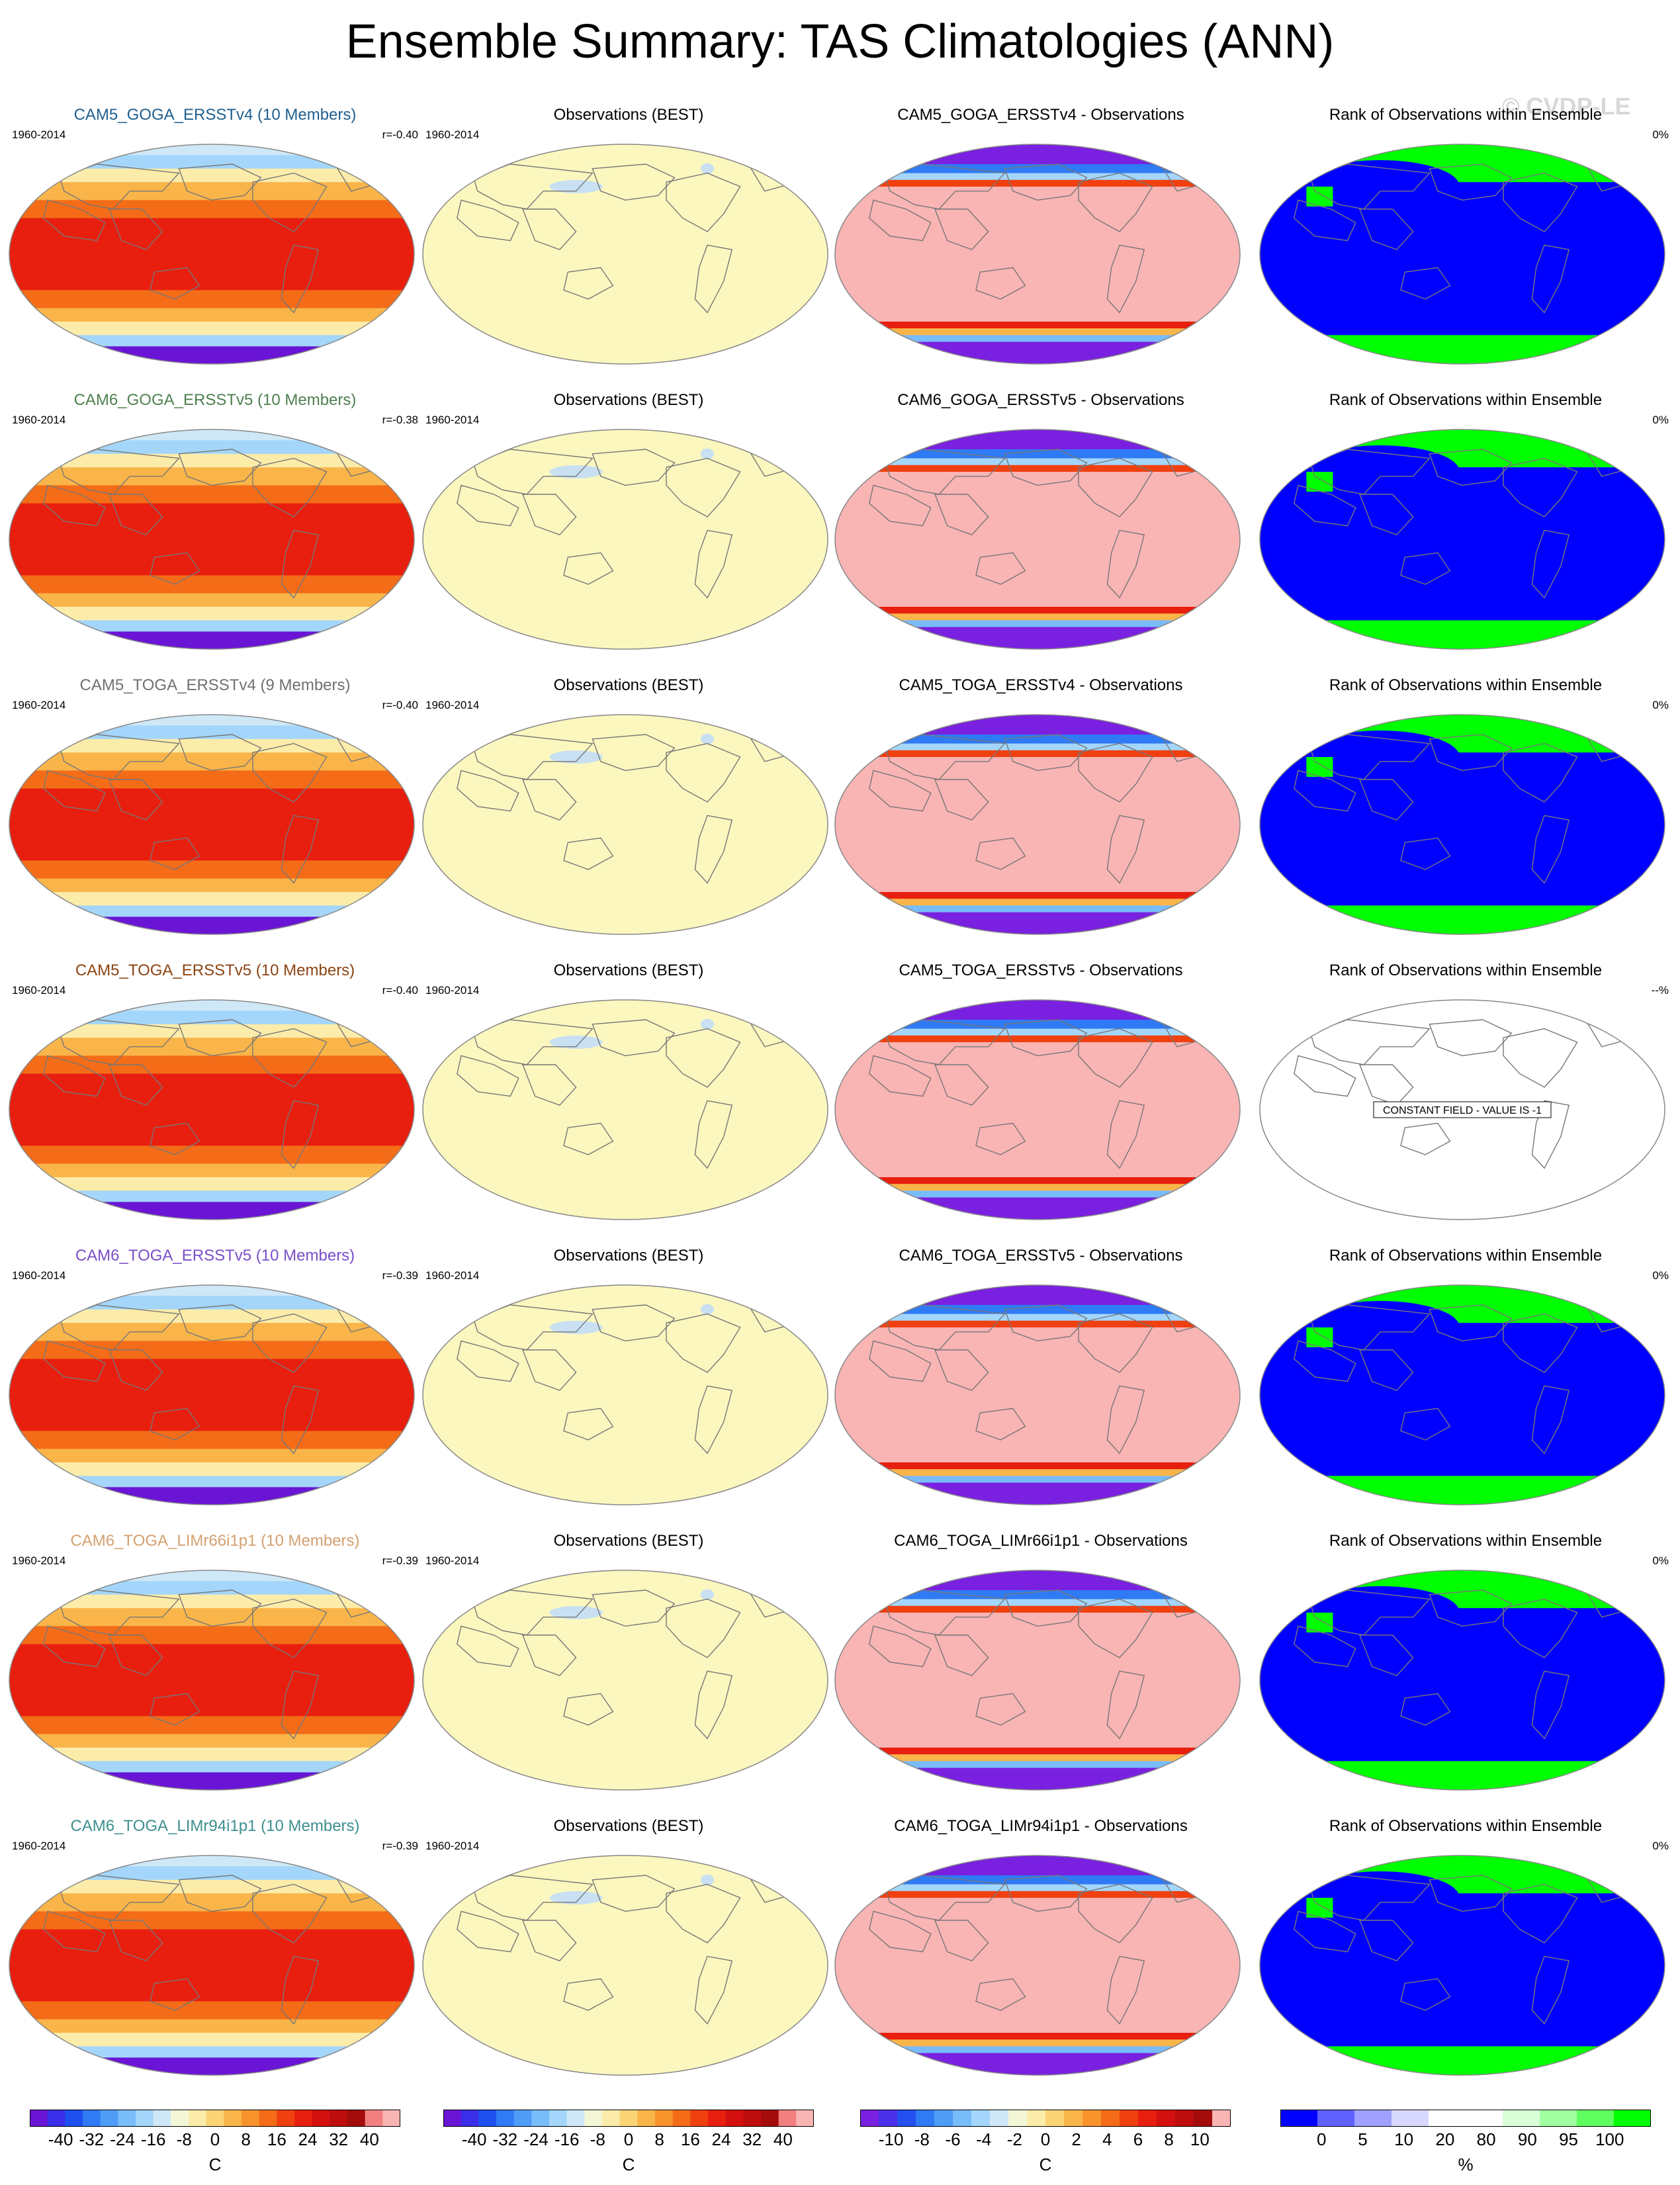 The image size is (1680, 2185). What do you see at coordinates (1040, 1379) in the screenshot?
I see `diff-panel: CAM6_TOGA_ERSSTv5 - Observations` at bounding box center [1040, 1379].